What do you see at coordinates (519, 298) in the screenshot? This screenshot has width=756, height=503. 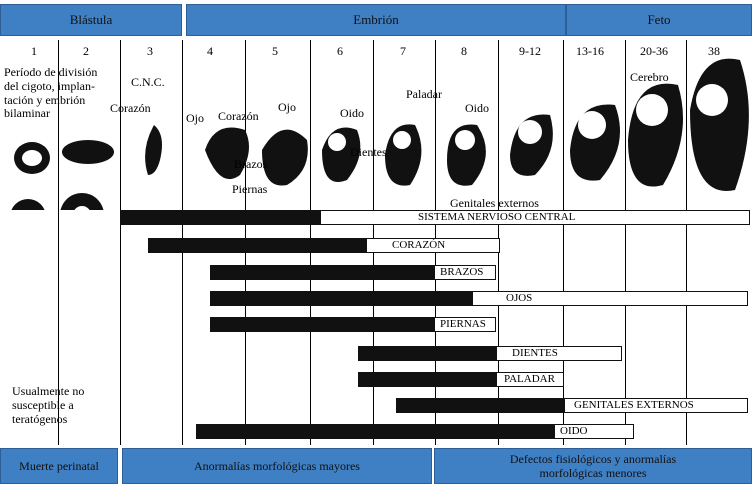 I see `bar-label-ojos: OJOS` at bounding box center [519, 298].